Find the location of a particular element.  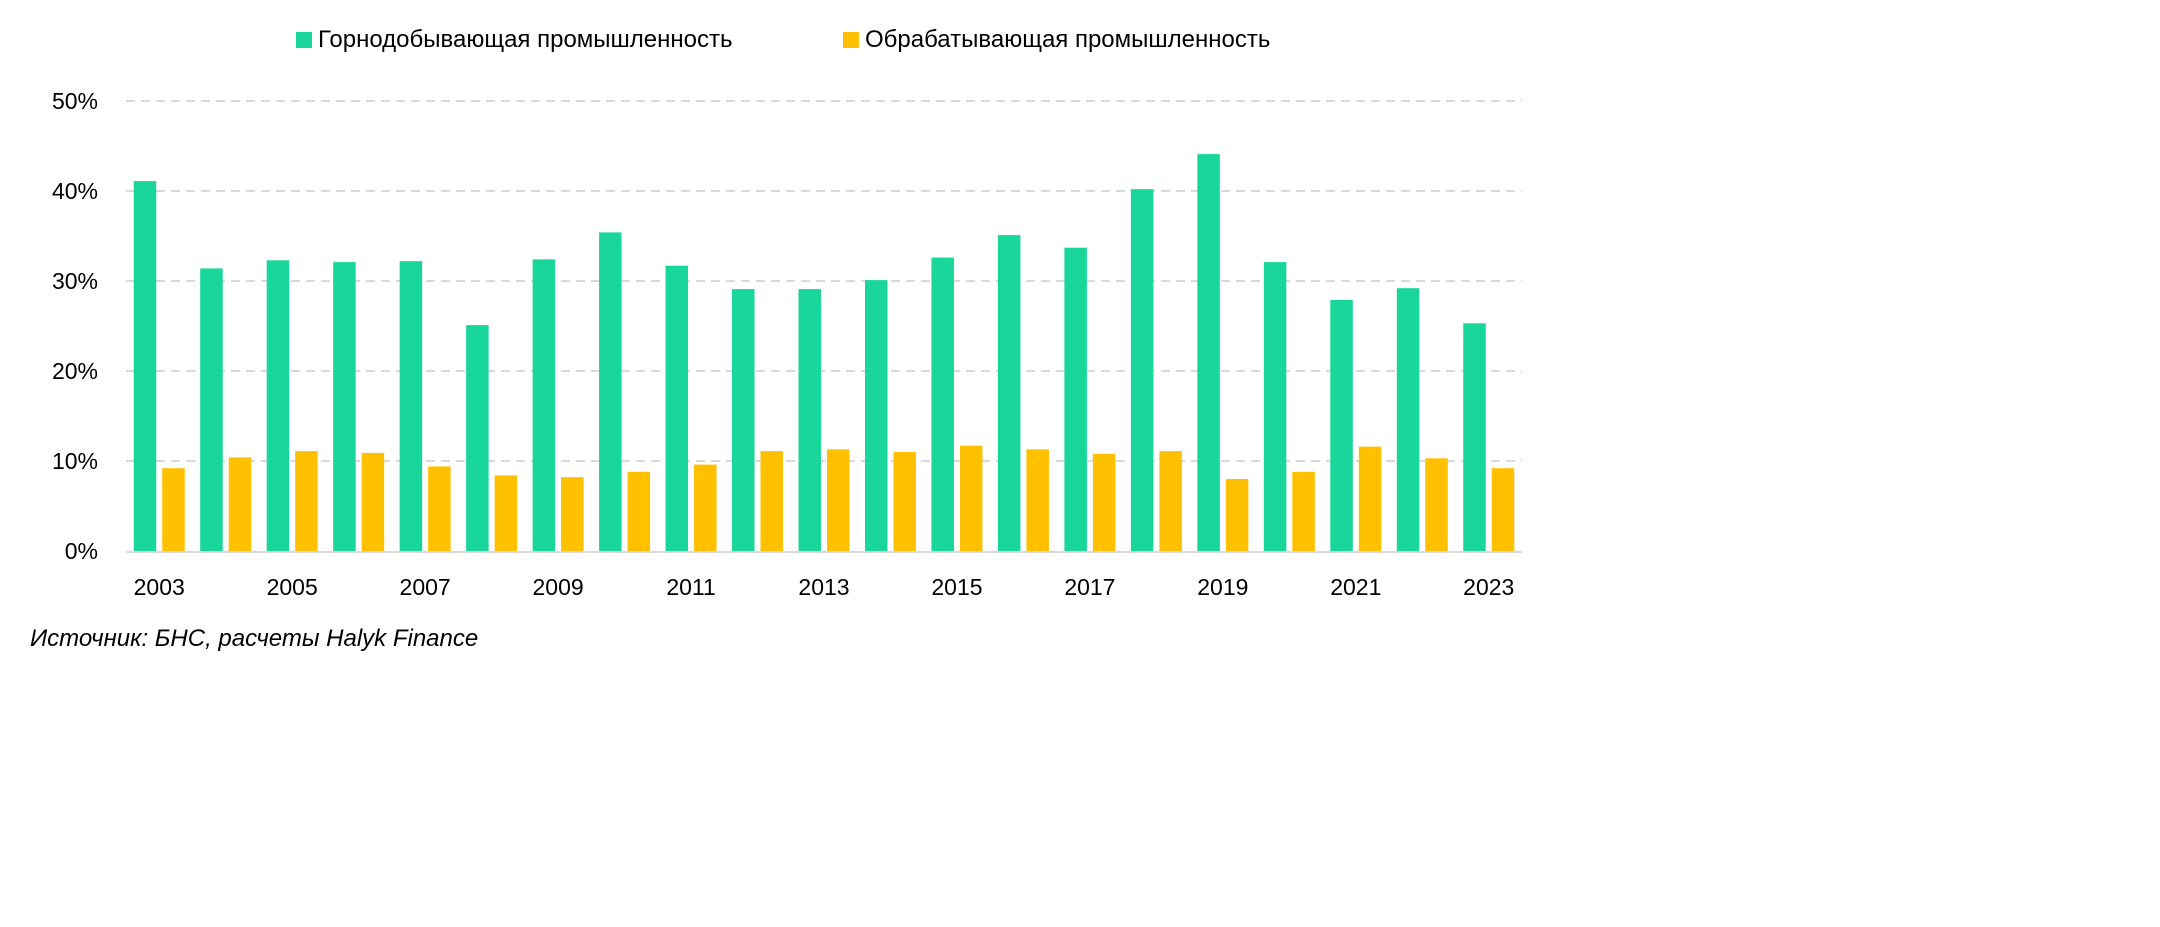

legend-label-manufacturing: Обрабатывающая промышленность is located at coordinates (1068, 39).